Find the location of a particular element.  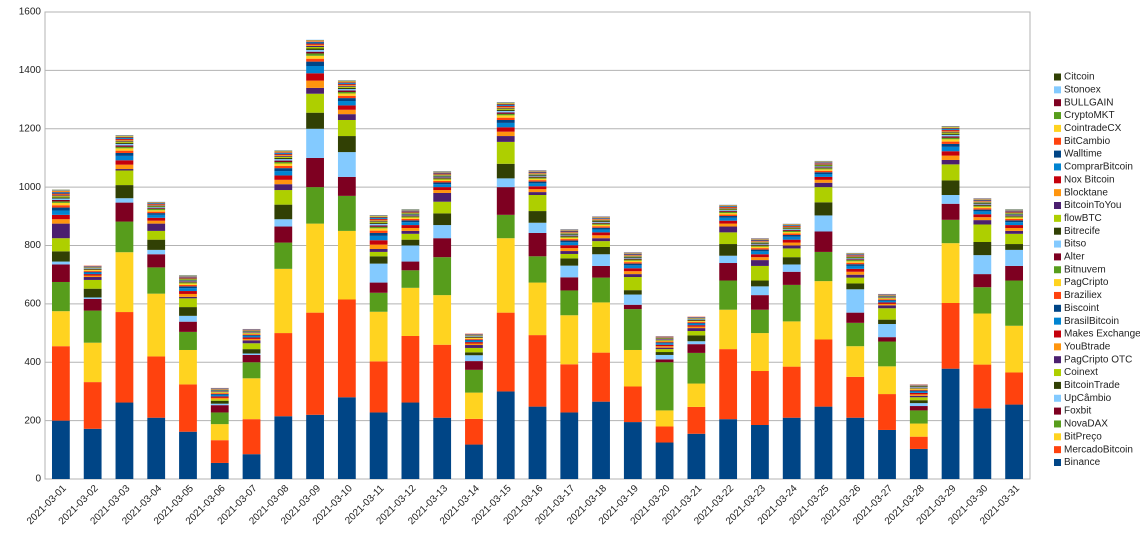

y-tick-label: 200 is located at coordinates (32, 420).